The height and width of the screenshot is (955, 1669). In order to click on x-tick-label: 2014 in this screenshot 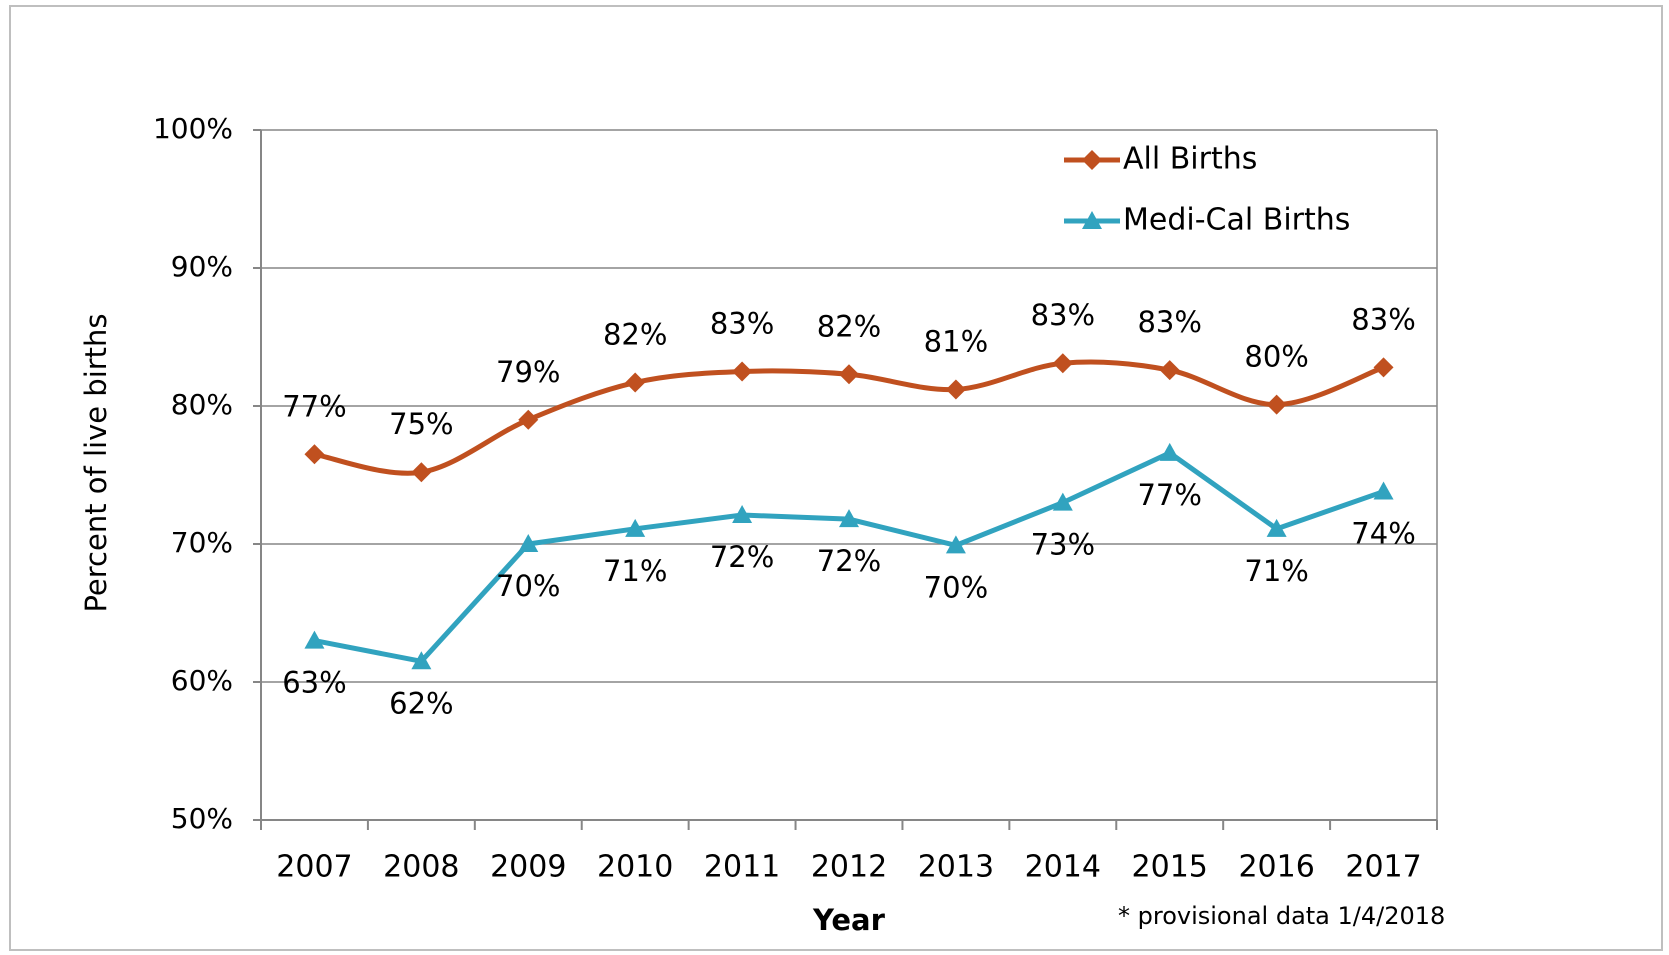, I will do `click(1063, 867)`.